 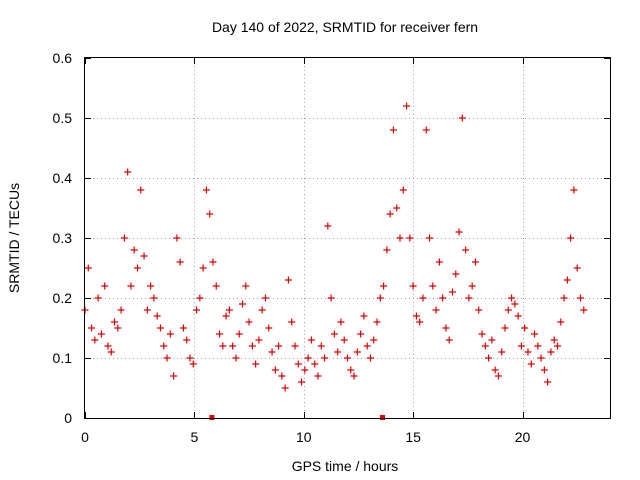 I want to click on x-tick-label: 15, so click(x=413, y=437).